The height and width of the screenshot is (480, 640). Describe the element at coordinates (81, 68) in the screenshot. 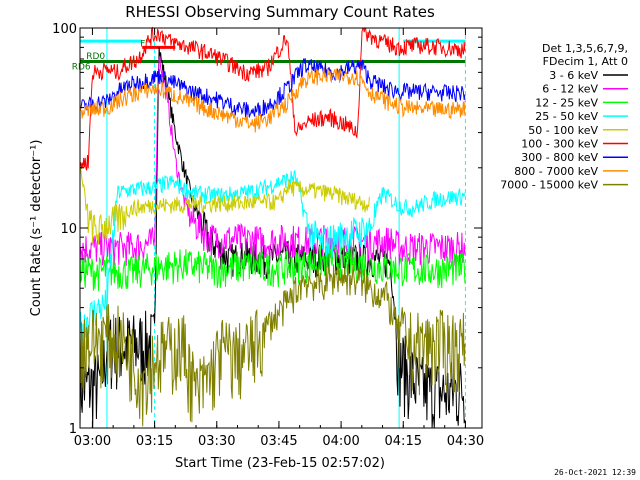

I see `annotation-0: RD6` at that location.